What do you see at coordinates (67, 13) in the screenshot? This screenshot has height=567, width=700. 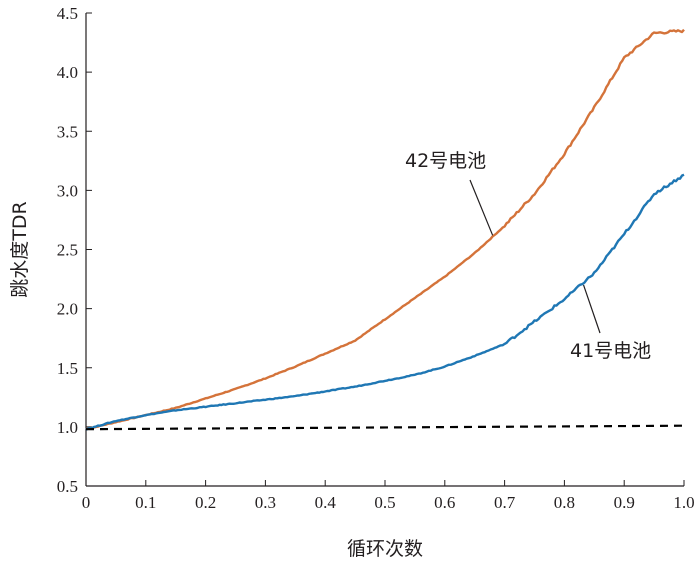 I see `y-tick-label: 4.5` at bounding box center [67, 13].